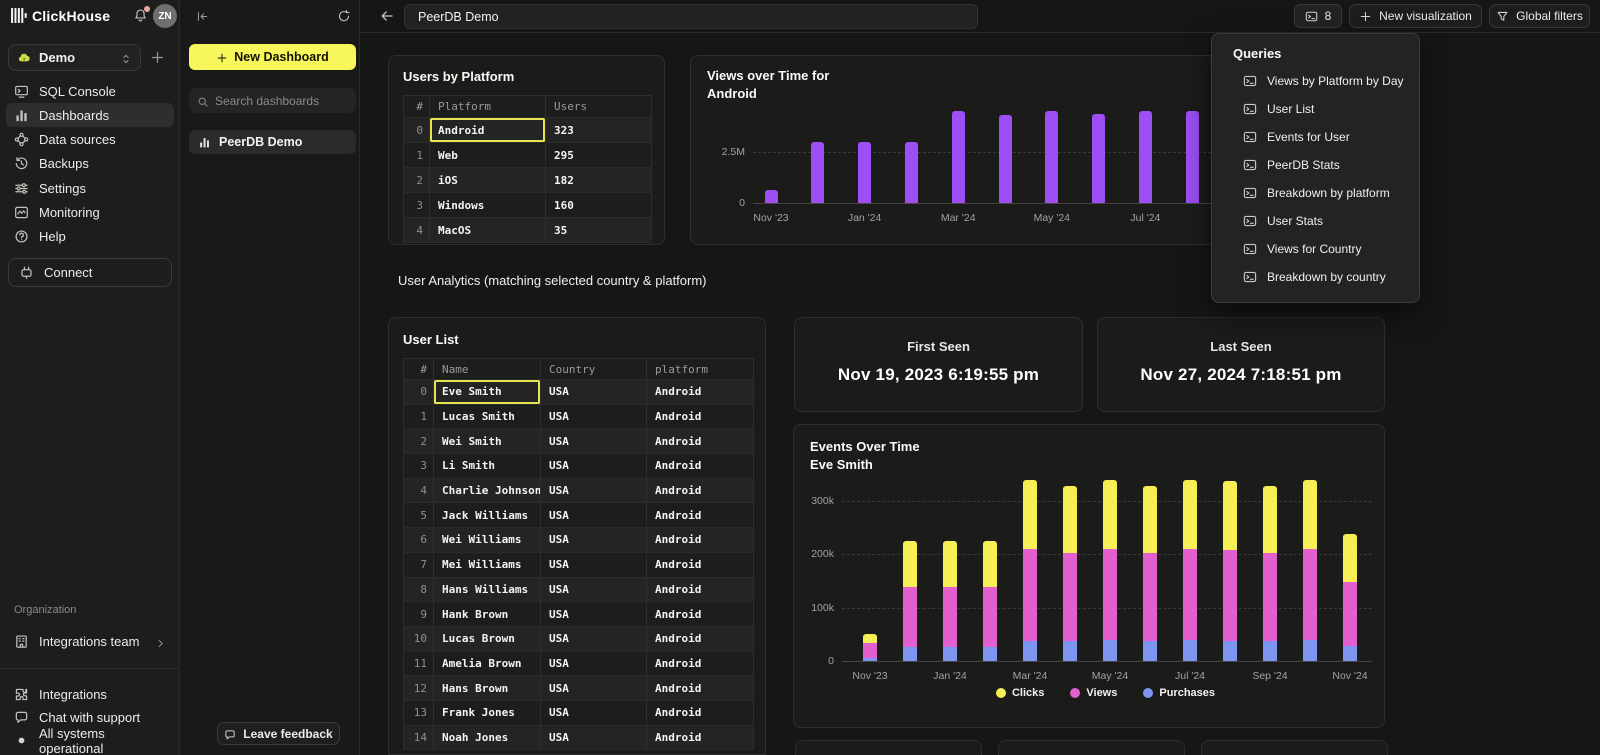  What do you see at coordinates (90, 272) in the screenshot?
I see `connect-button: Connect` at bounding box center [90, 272].